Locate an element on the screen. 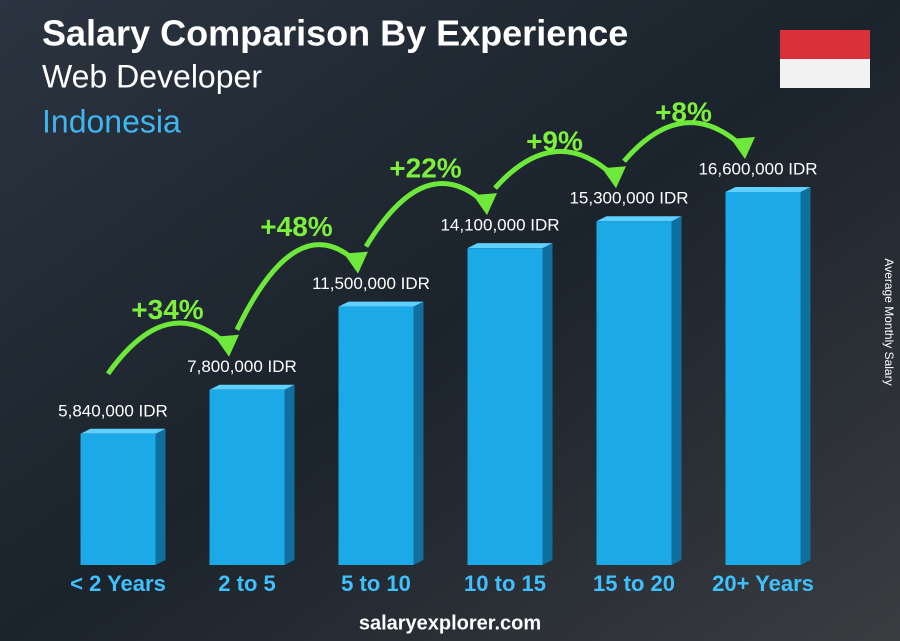  change-label: +48% is located at coordinates (296, 226).